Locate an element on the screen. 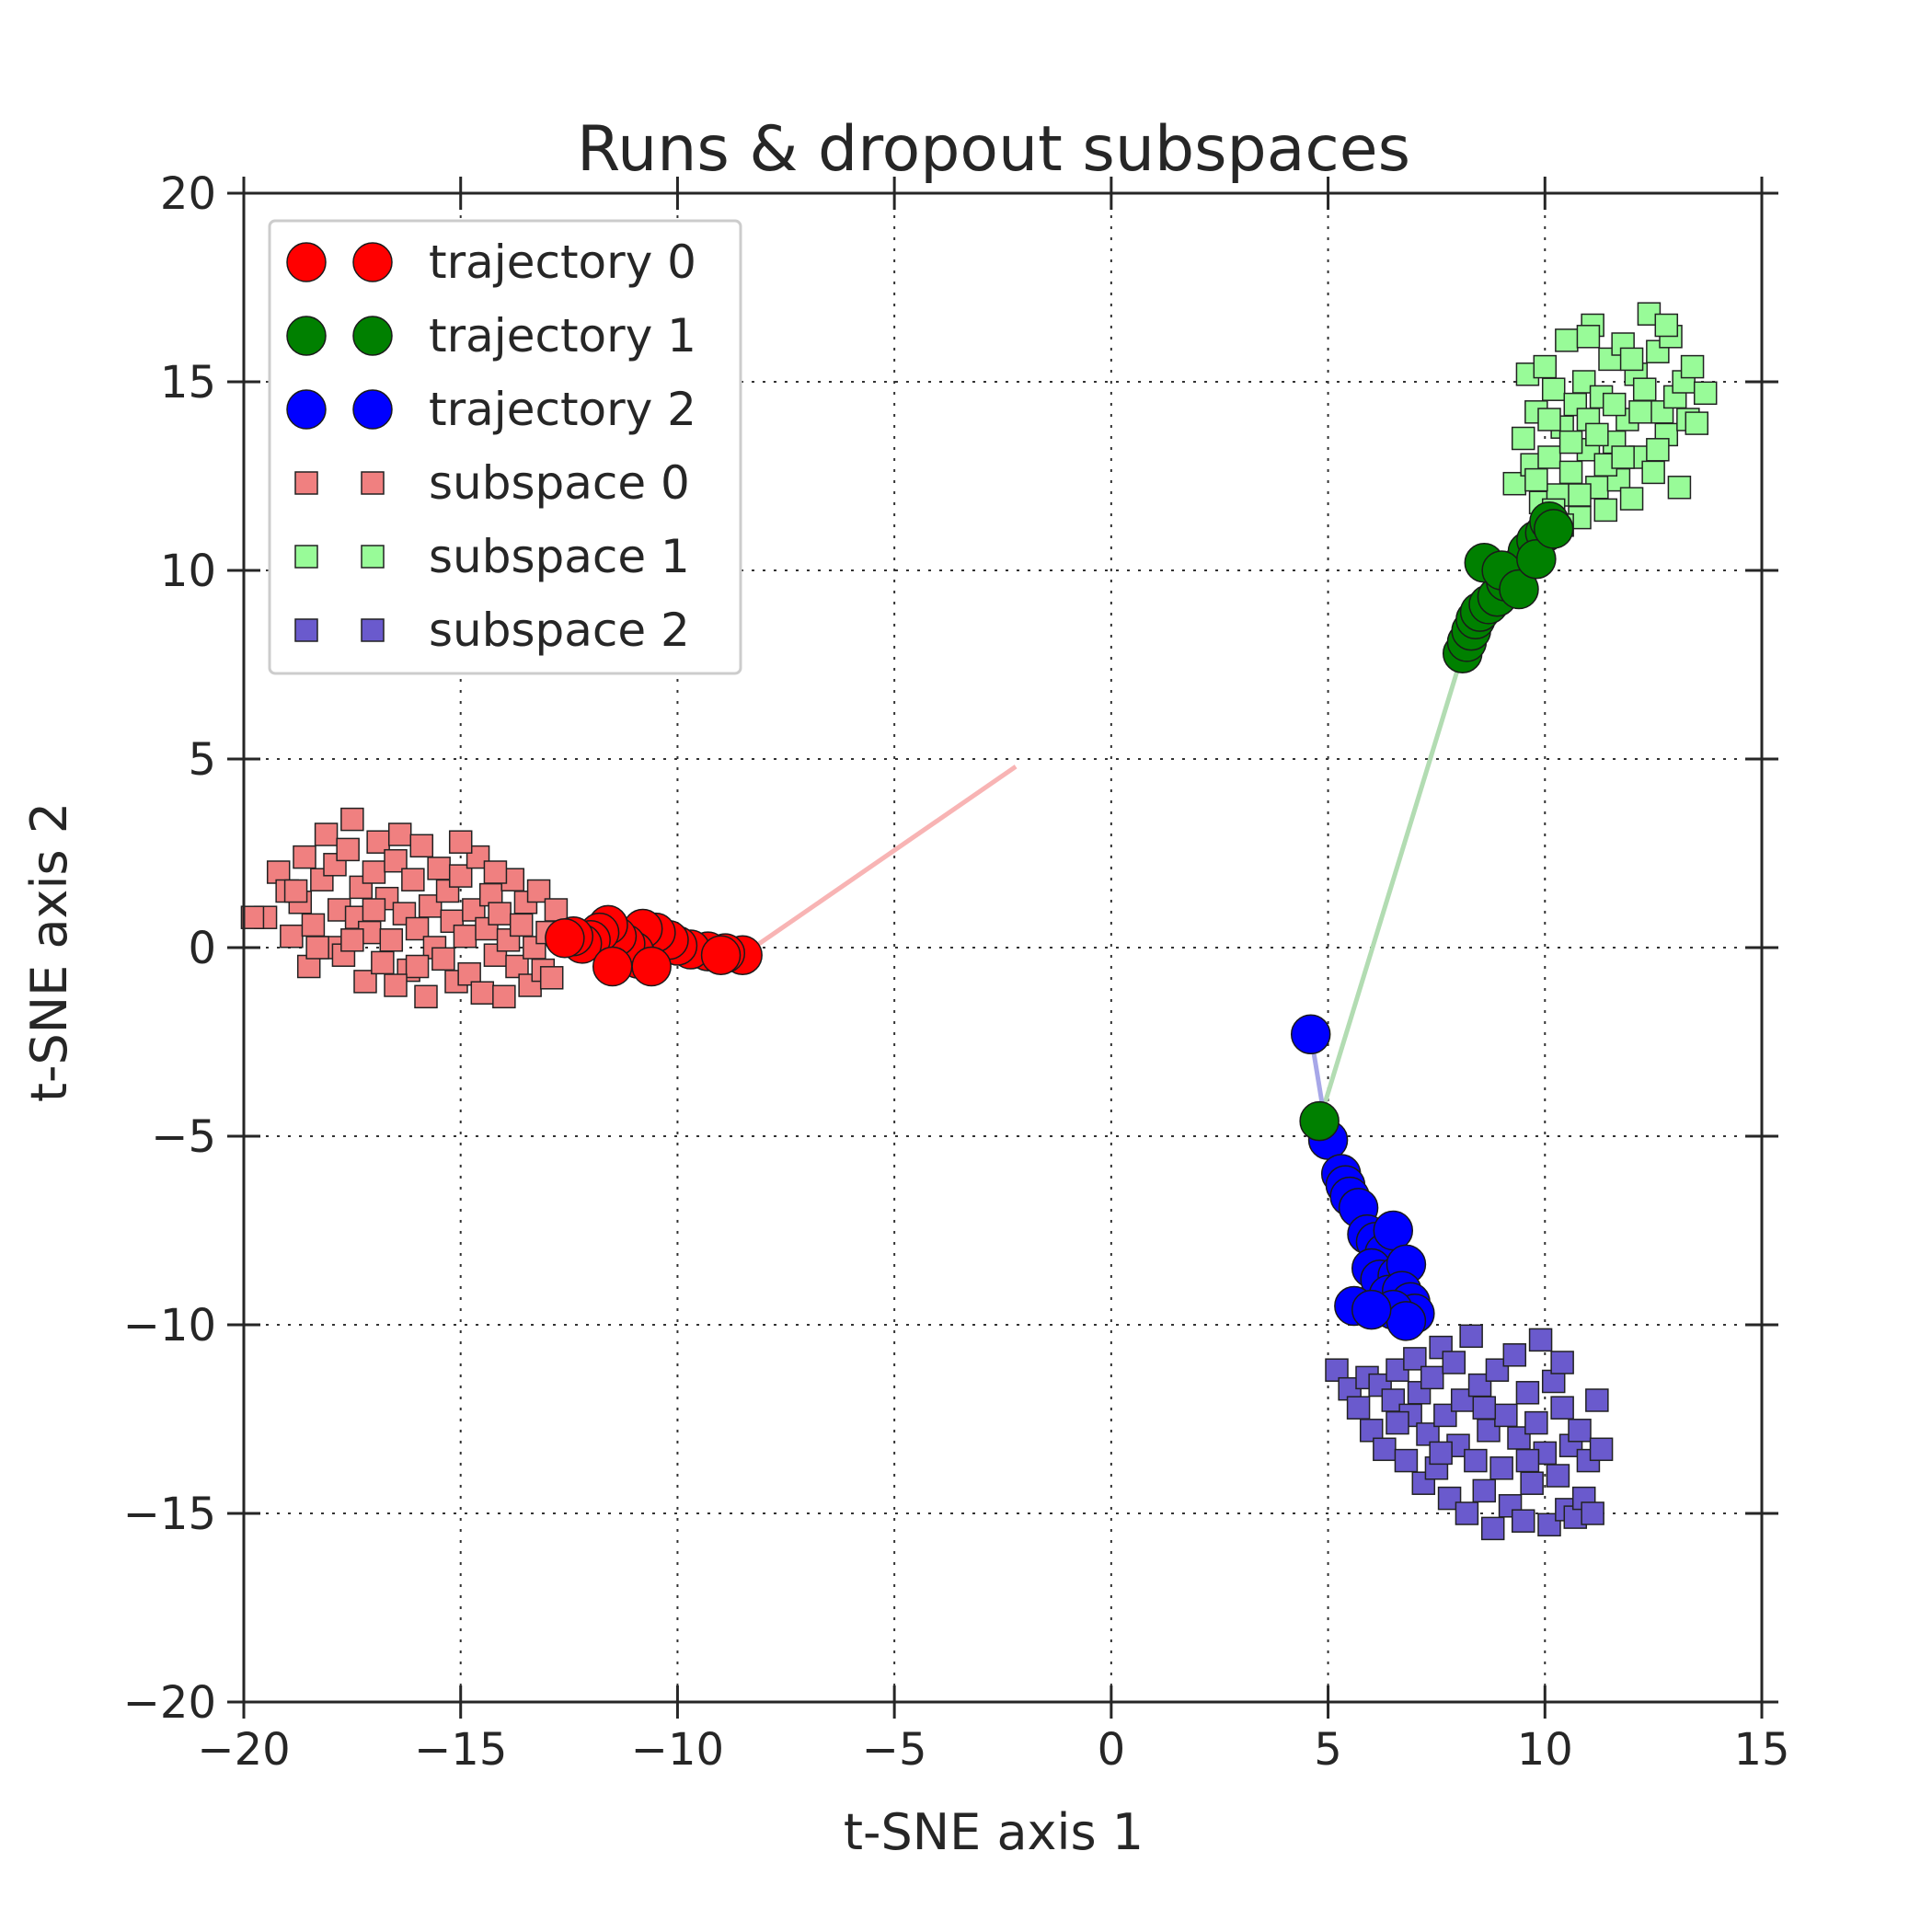 The height and width of the screenshot is (1932, 1932). trajectory-1-line is located at coordinates (1391, 887).